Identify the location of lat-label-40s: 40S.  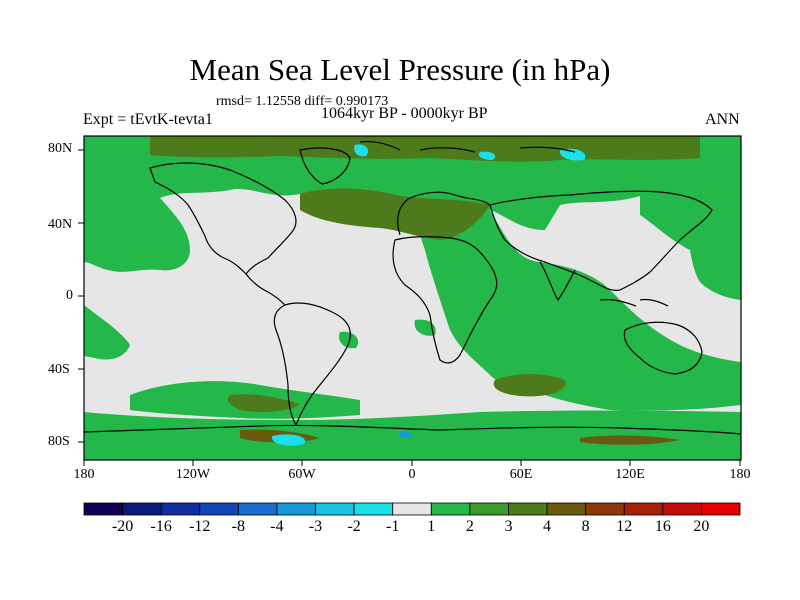
(59, 369).